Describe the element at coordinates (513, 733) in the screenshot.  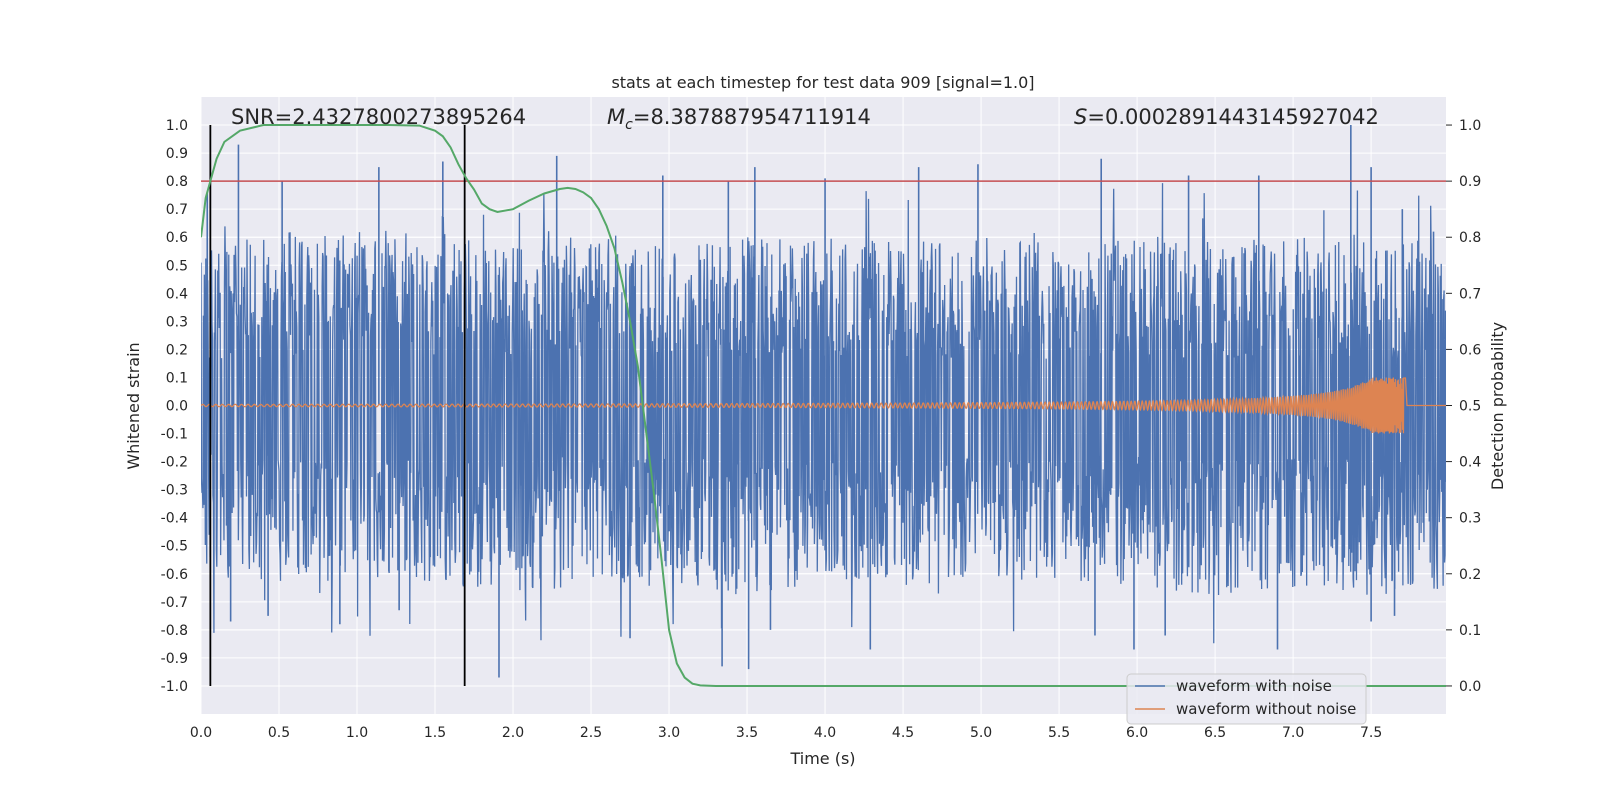
I see `x-tick-label: 2.0` at that location.